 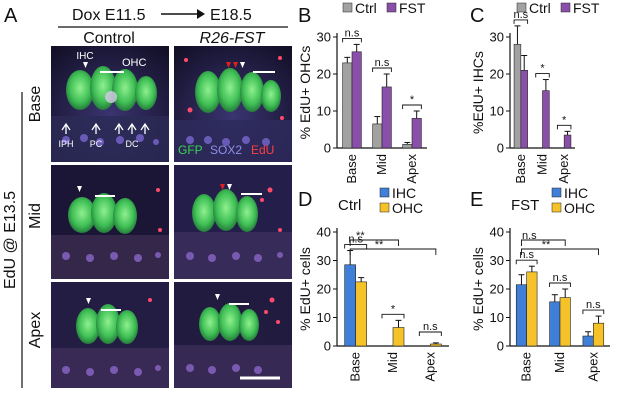 I want to click on bar-ctrl-mid, so click(x=377, y=136).